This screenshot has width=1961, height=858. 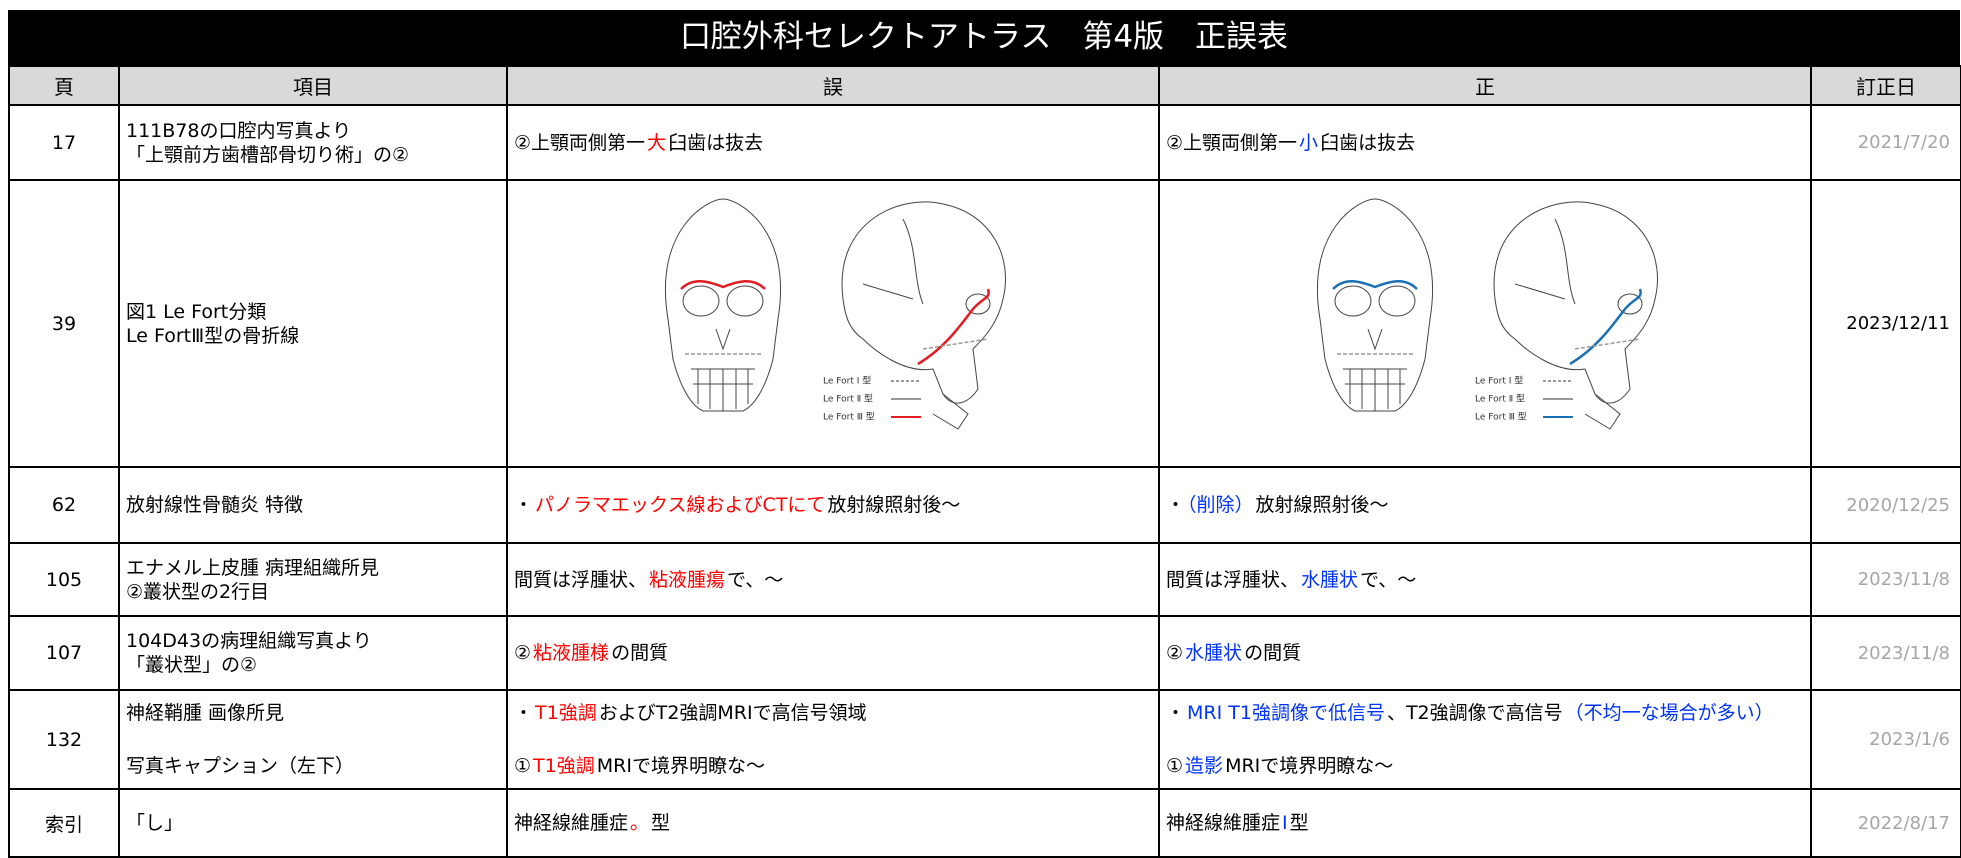 What do you see at coordinates (239, 130) in the screenshot?
I see `text-line: 111B78の口腔内写真より` at bounding box center [239, 130].